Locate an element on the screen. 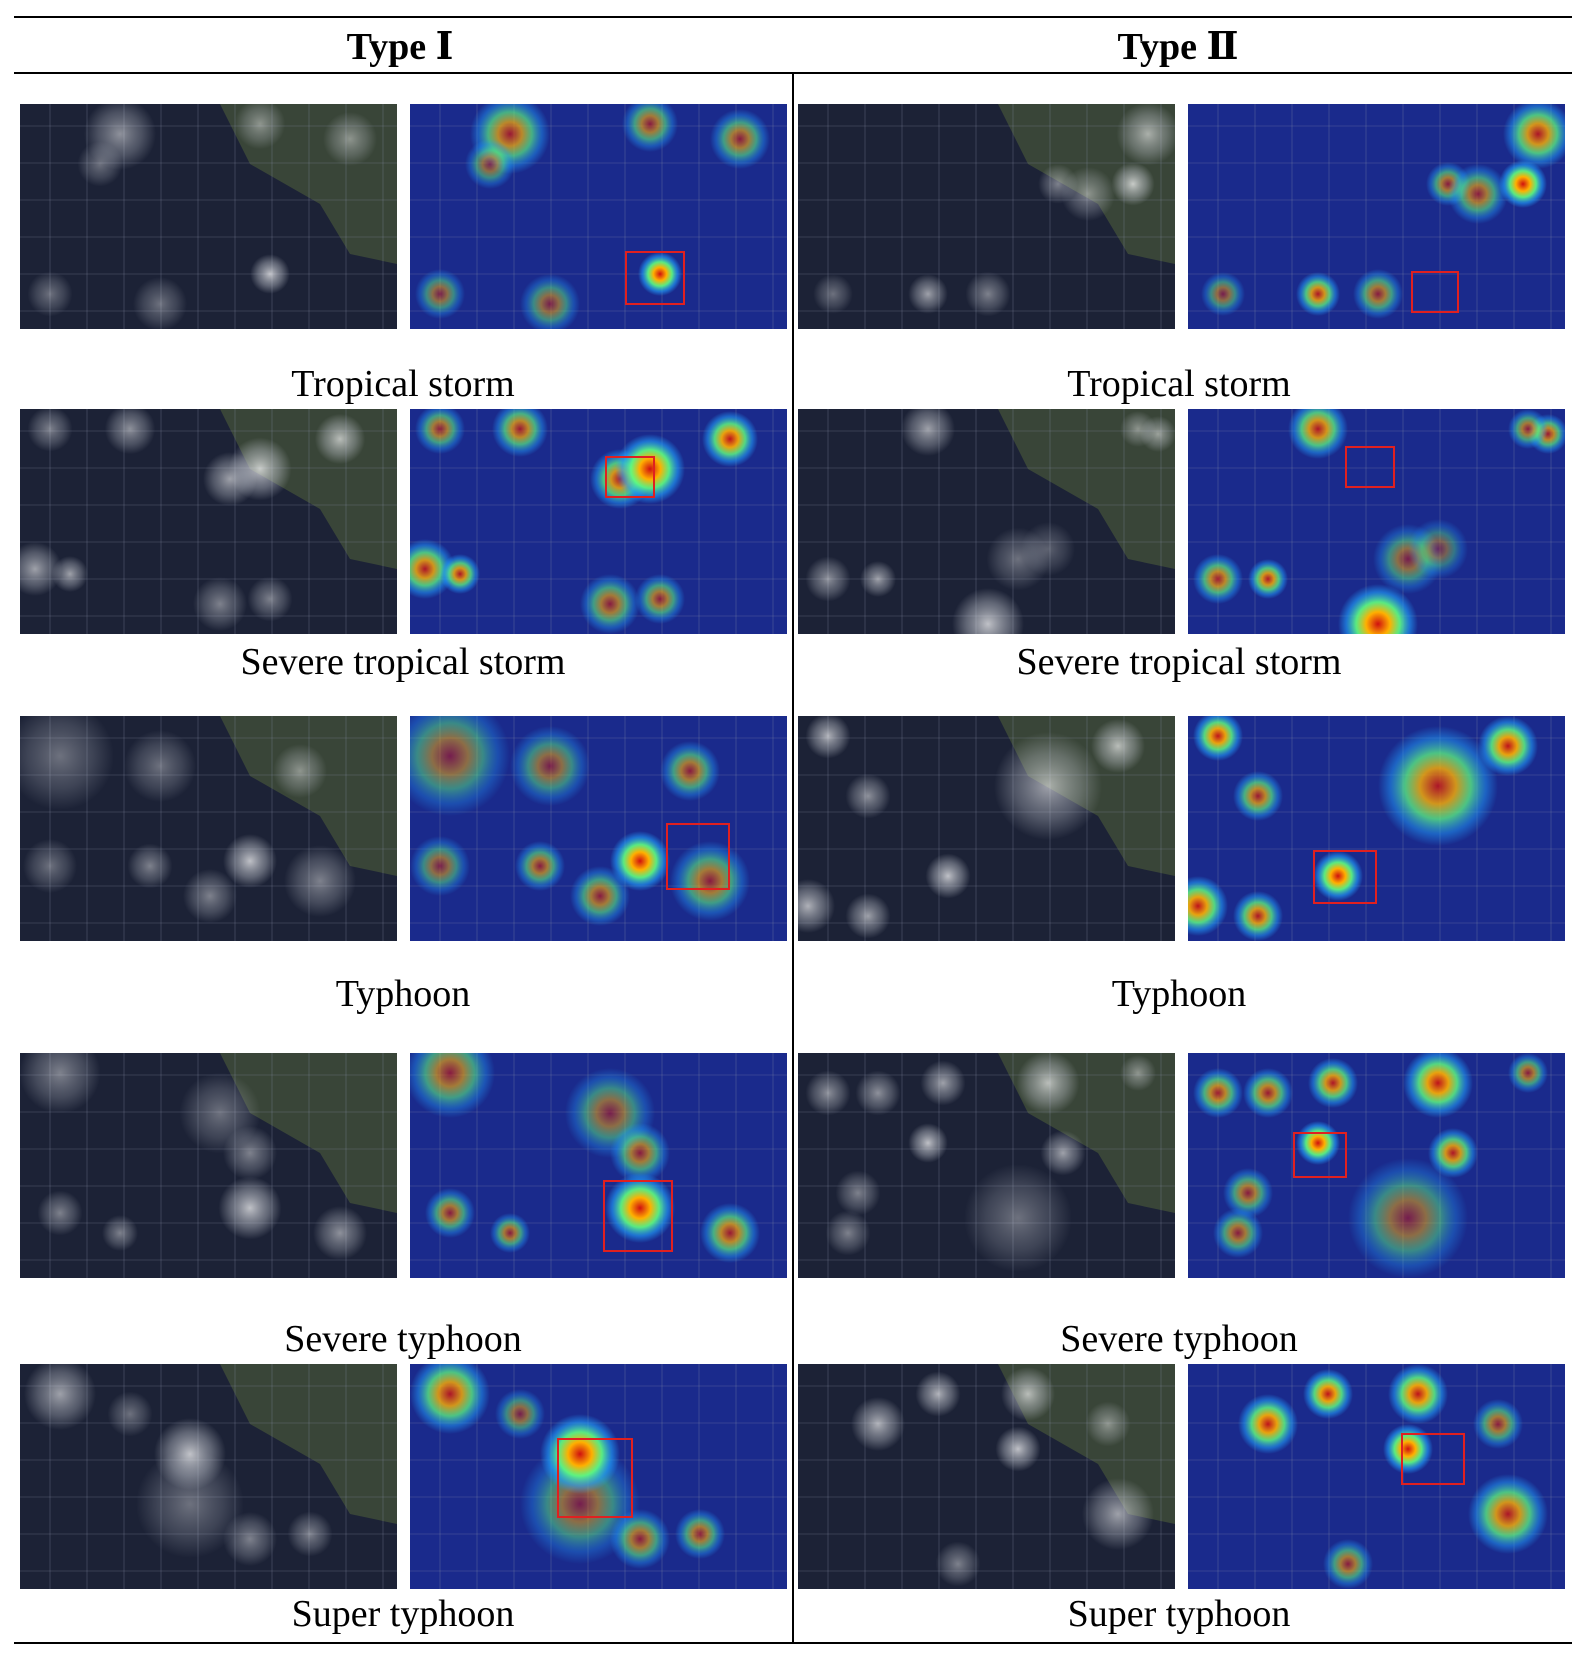  satellite-image-type2-row2 is located at coordinates (986, 521).